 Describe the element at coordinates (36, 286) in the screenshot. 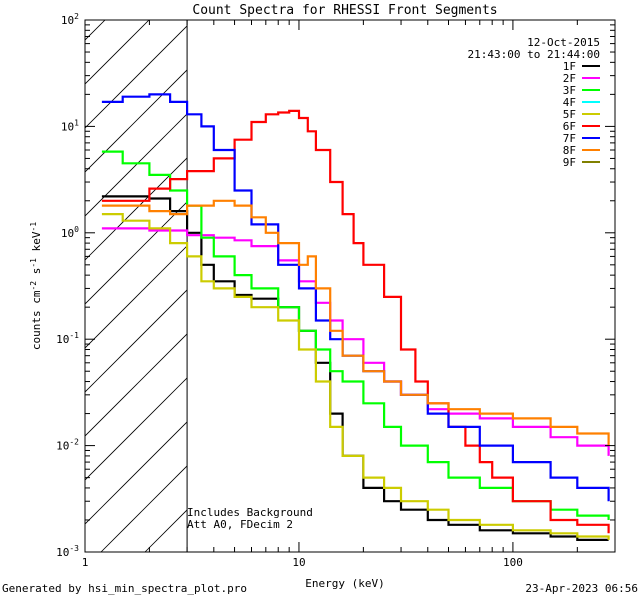

I see `y-axis-label: counts cm-2 s-1 keV-1` at that location.